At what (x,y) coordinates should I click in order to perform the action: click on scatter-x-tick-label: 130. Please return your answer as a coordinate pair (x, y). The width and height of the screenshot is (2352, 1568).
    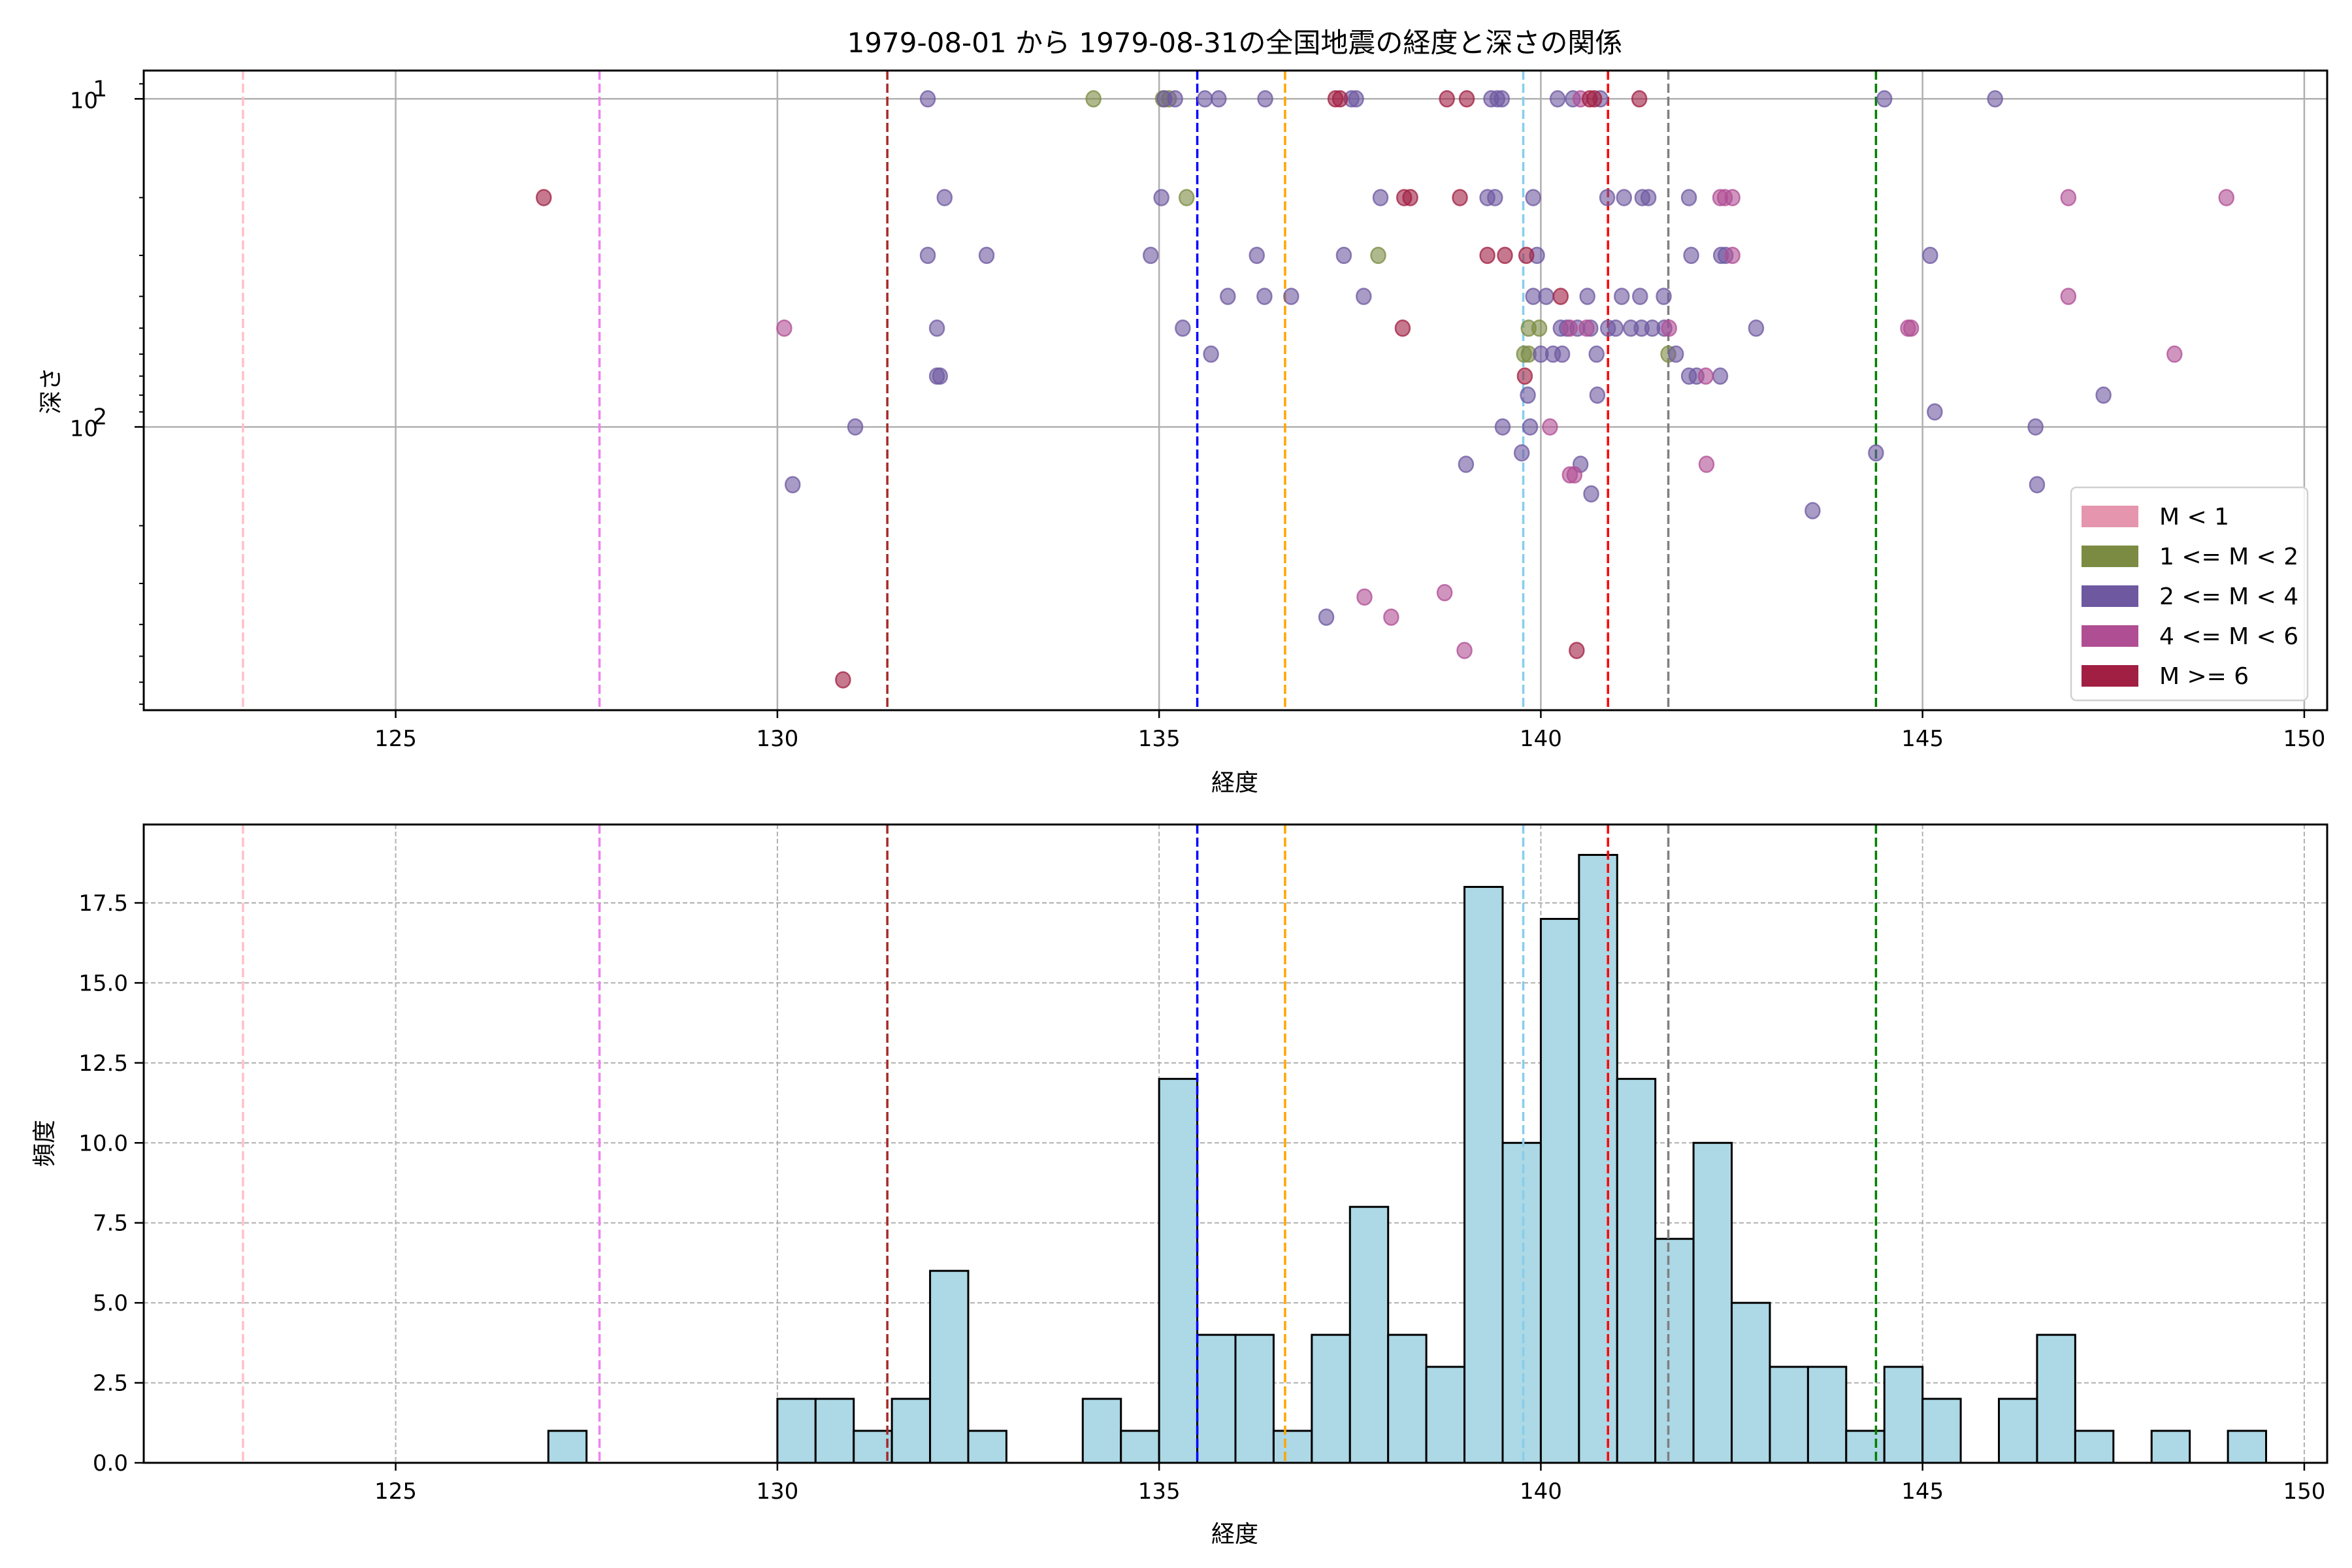
    Looking at the image, I should click on (777, 739).